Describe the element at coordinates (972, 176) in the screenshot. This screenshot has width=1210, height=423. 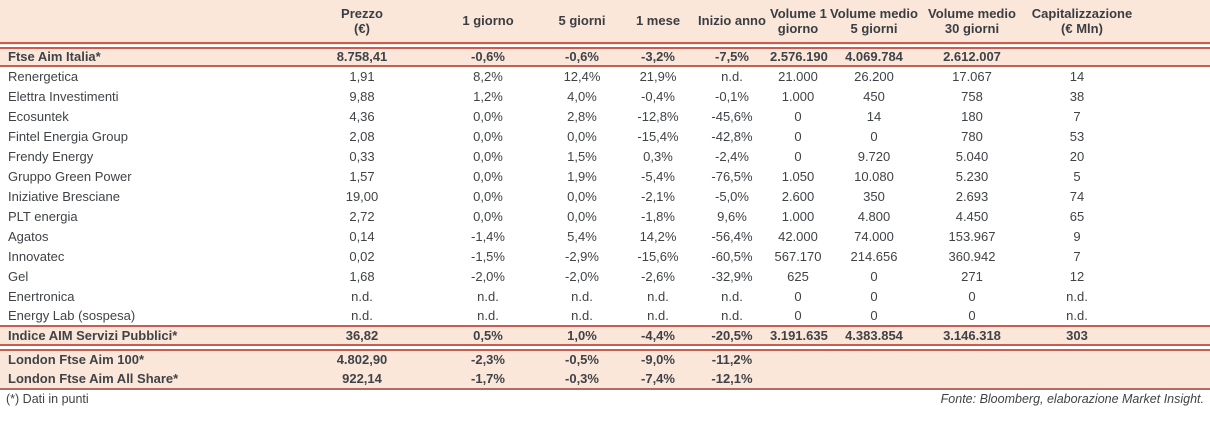
I see `cell: 5.230` at that location.